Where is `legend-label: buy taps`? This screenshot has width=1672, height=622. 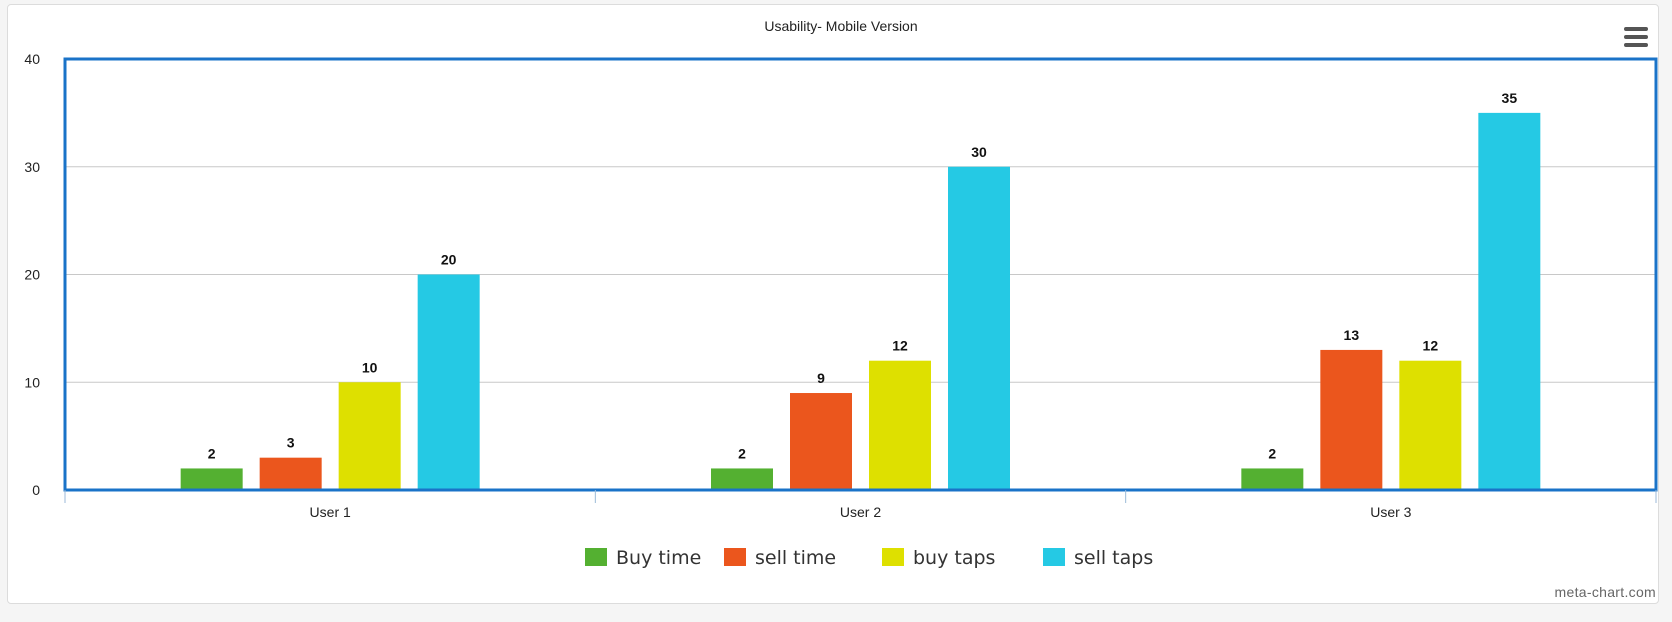 legend-label: buy taps is located at coordinates (954, 558).